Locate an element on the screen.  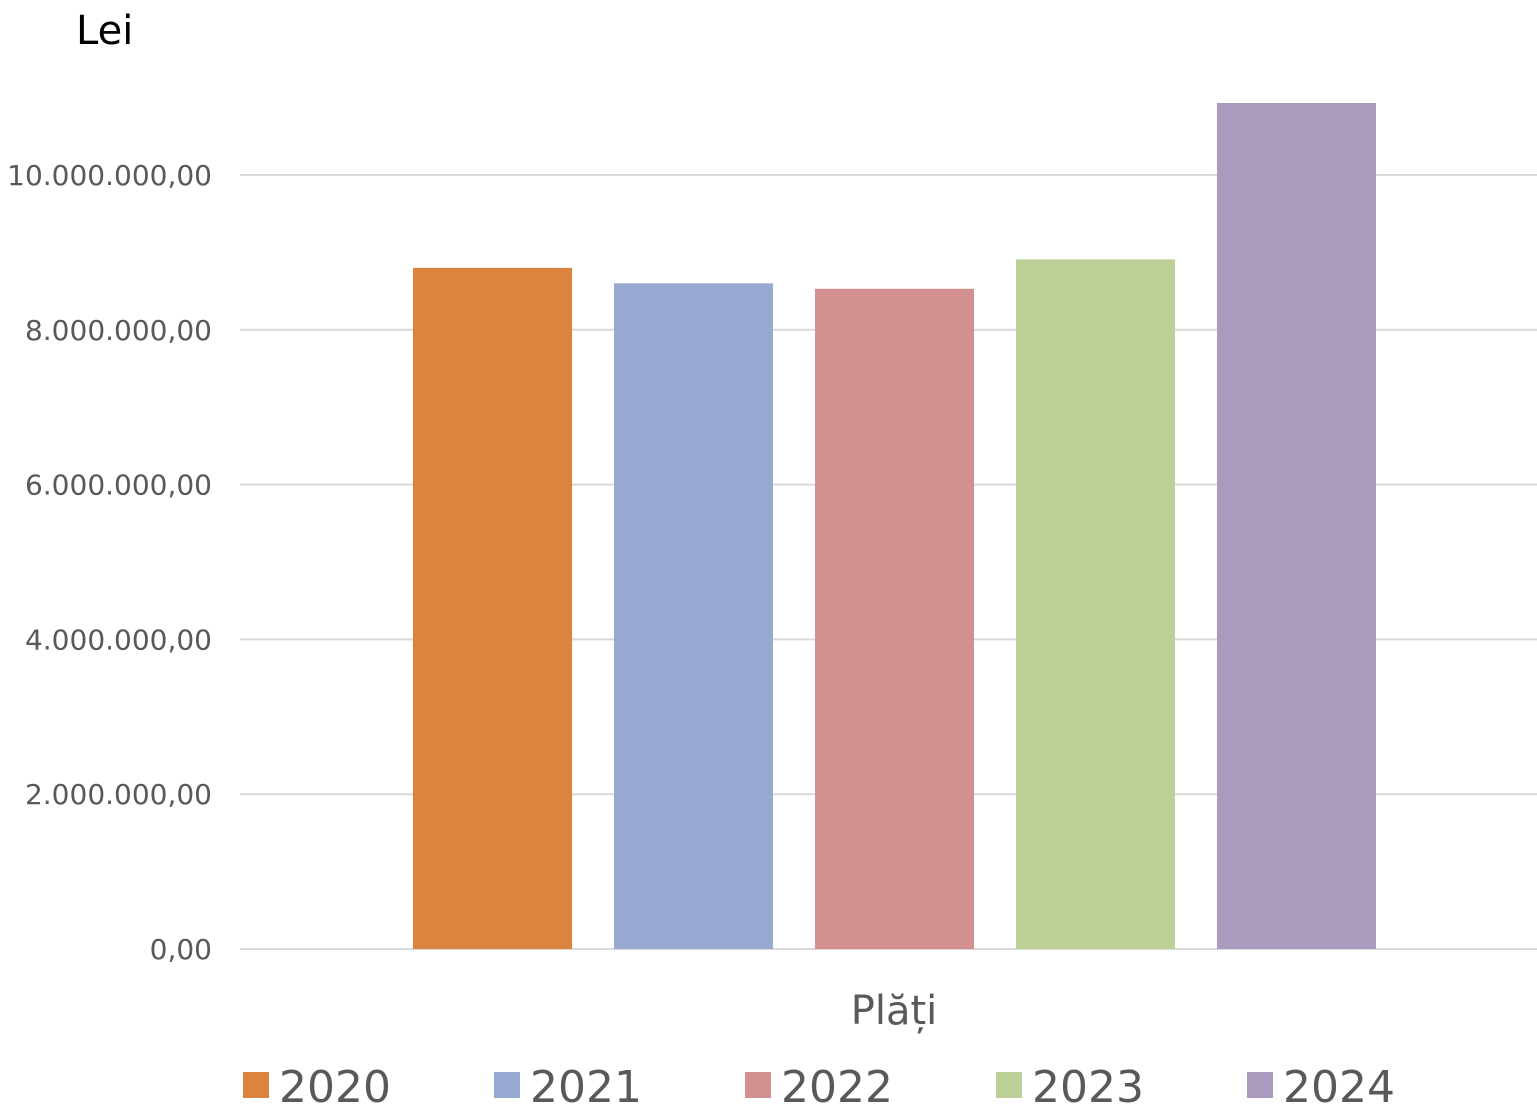
legend: 2020 2021 2022 2023 2024 is located at coordinates (819, 1083).